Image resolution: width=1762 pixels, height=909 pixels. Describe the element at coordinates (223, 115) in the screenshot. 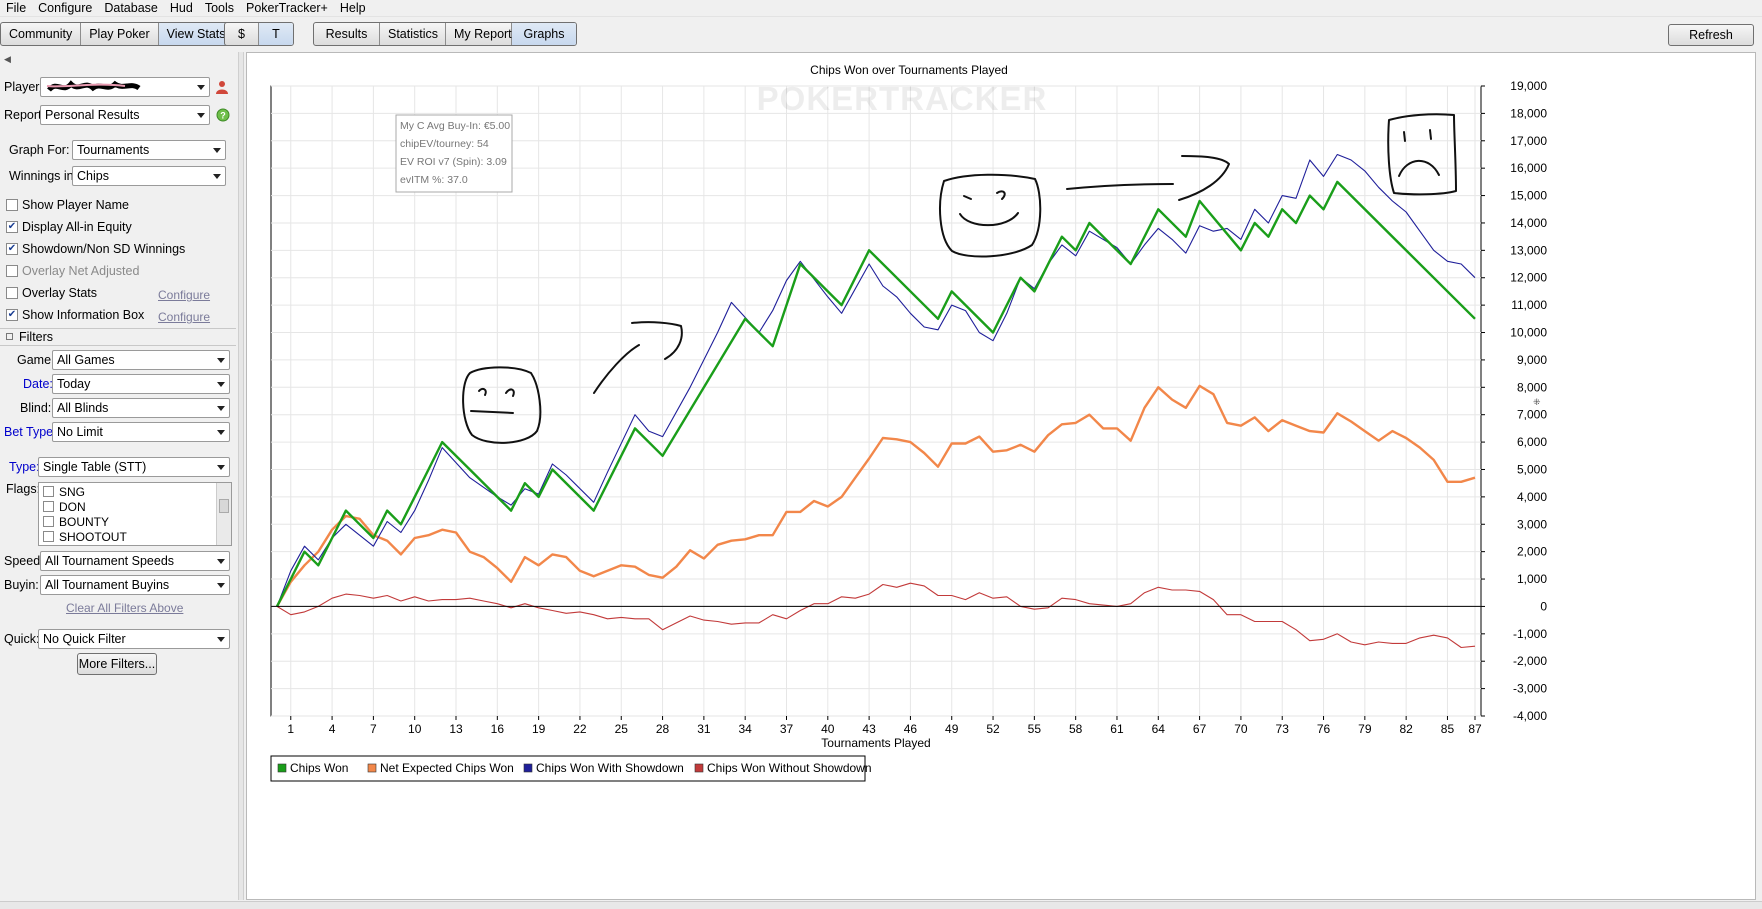

I see `report-info-icon: ?` at that location.